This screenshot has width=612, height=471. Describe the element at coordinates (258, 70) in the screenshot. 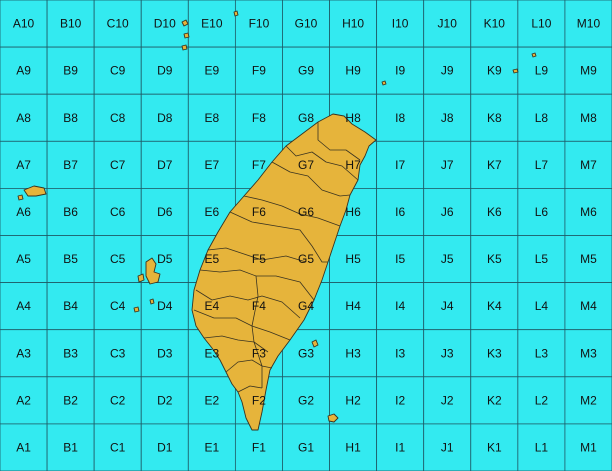

I see `grid-cell-F9` at that location.